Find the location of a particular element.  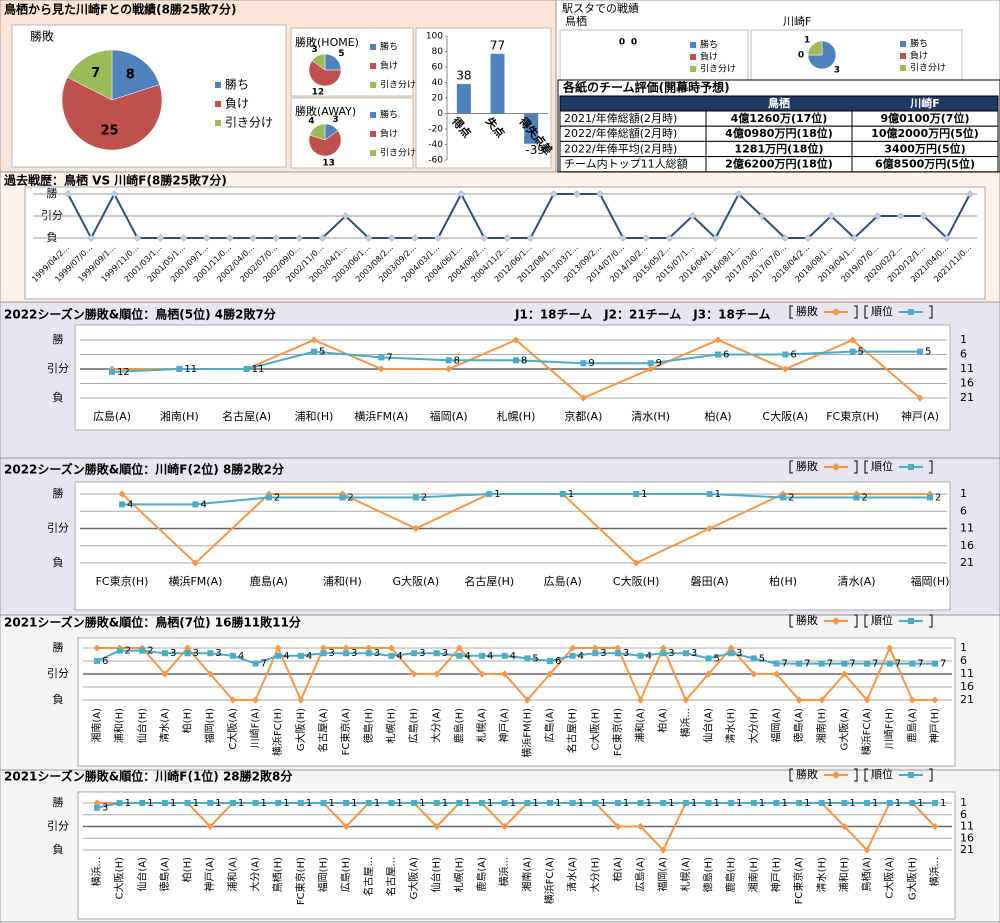

table-column-header: 鳥栖 is located at coordinates (779, 103).